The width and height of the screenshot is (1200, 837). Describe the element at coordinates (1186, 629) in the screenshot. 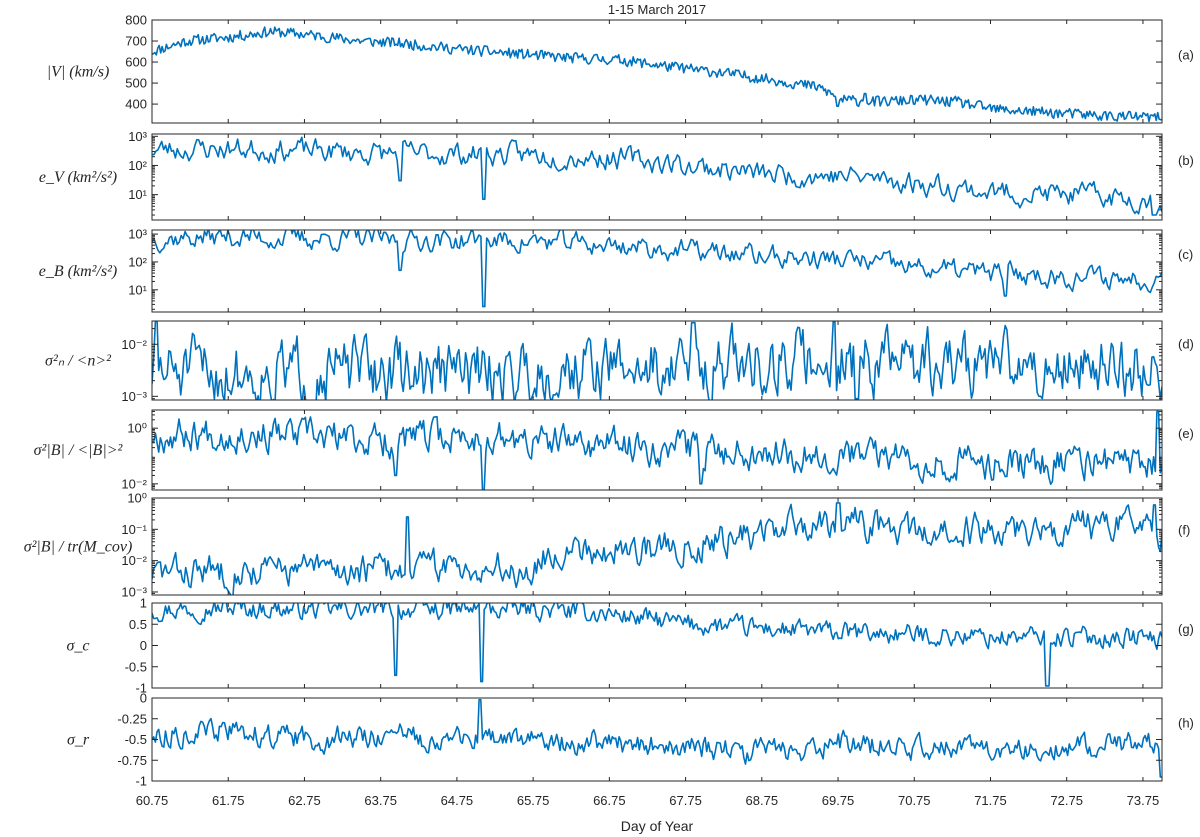

I see `panel-tag: (g)` at that location.